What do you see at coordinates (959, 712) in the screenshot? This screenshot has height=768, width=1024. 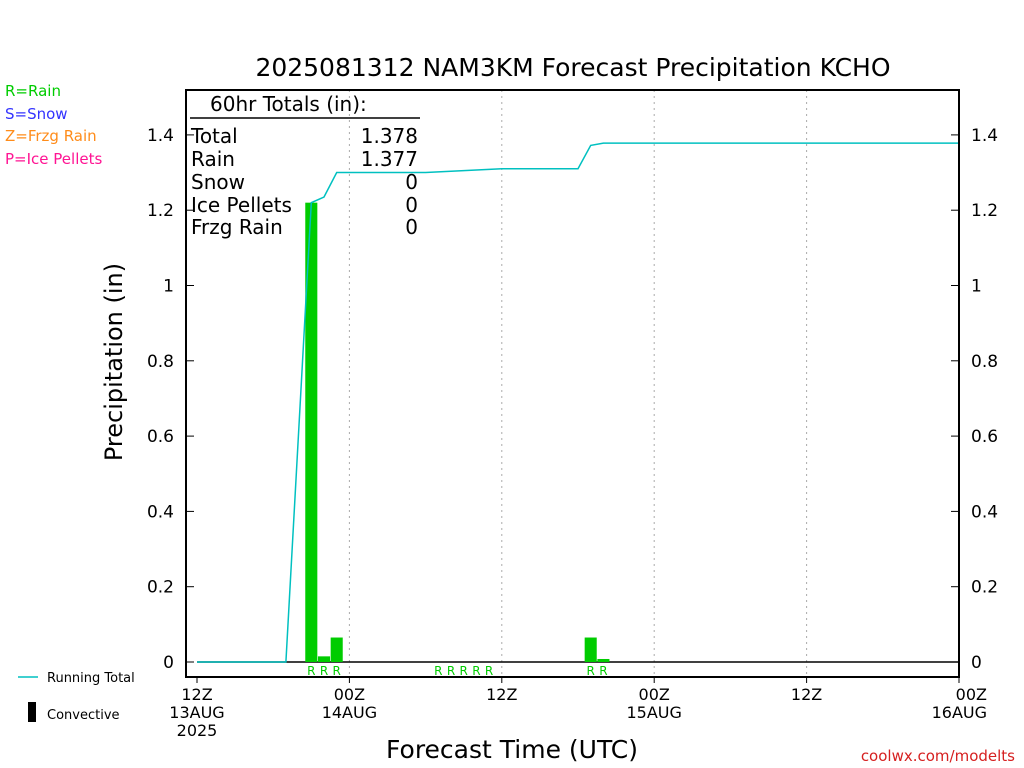 I see `x-tick-label: 16AUG` at bounding box center [959, 712].